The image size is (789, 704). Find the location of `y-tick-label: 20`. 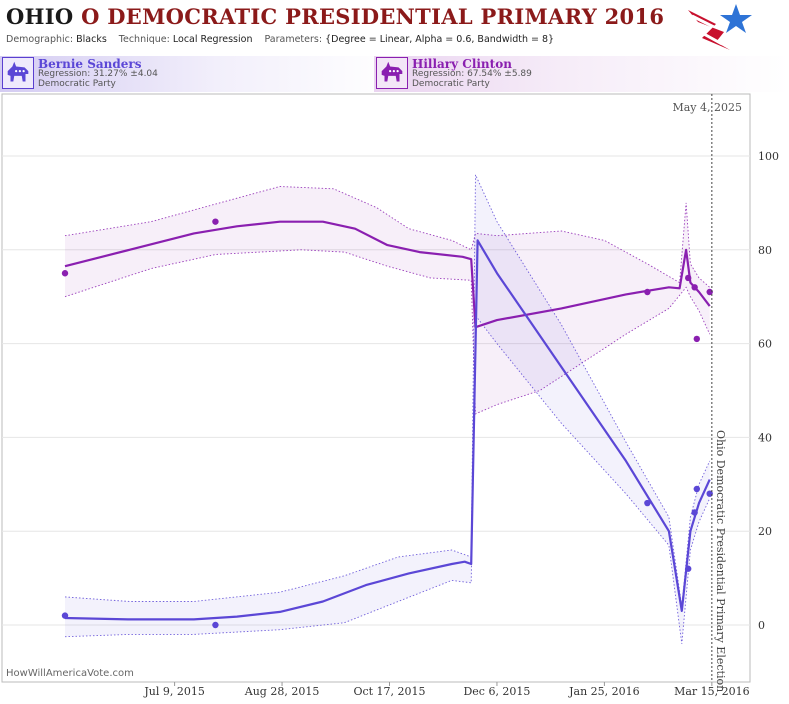

y-tick-label: 20 is located at coordinates (765, 531).